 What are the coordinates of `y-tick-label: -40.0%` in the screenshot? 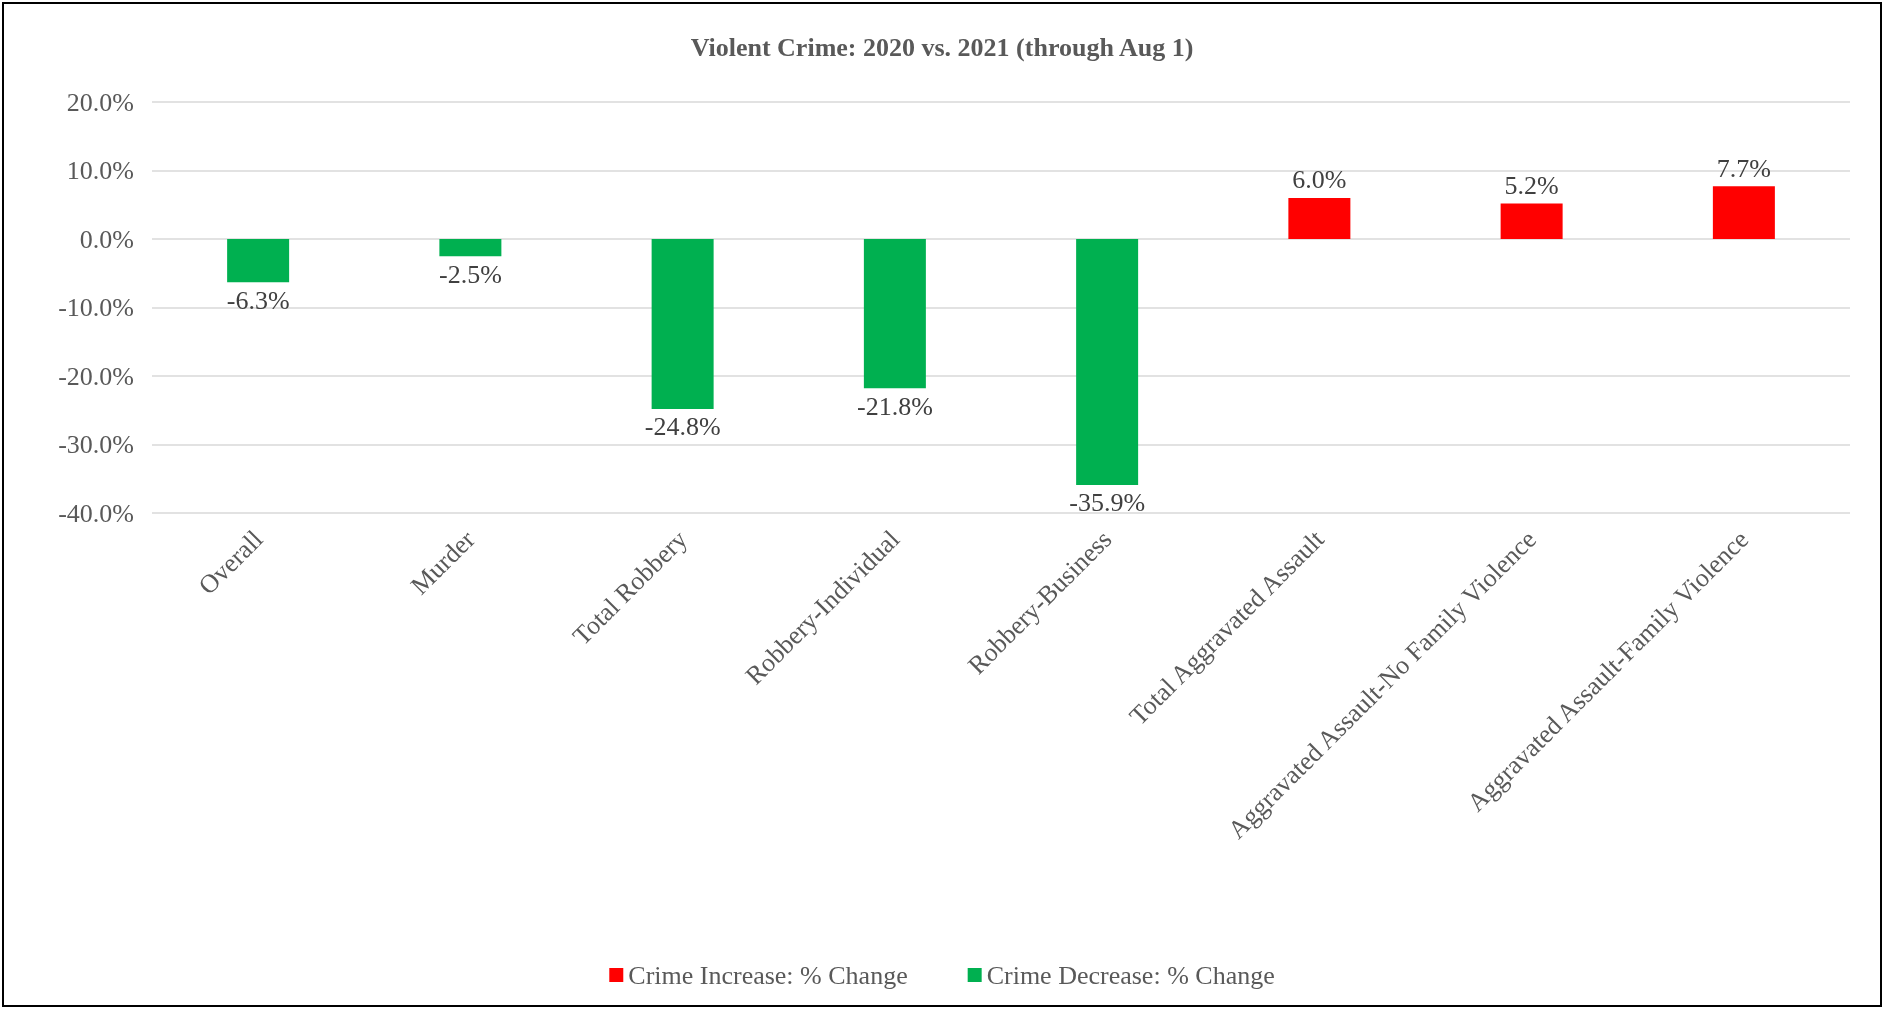 It's located at (96, 513).